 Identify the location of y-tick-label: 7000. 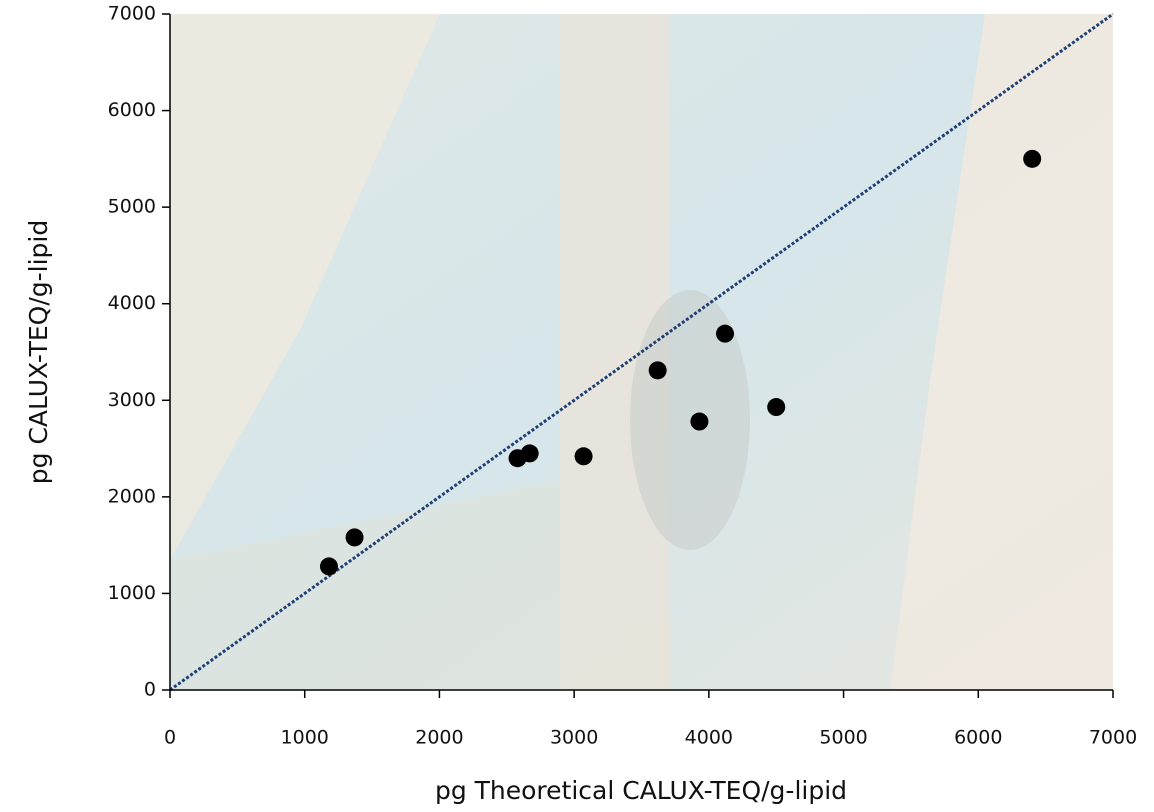
(132, 14).